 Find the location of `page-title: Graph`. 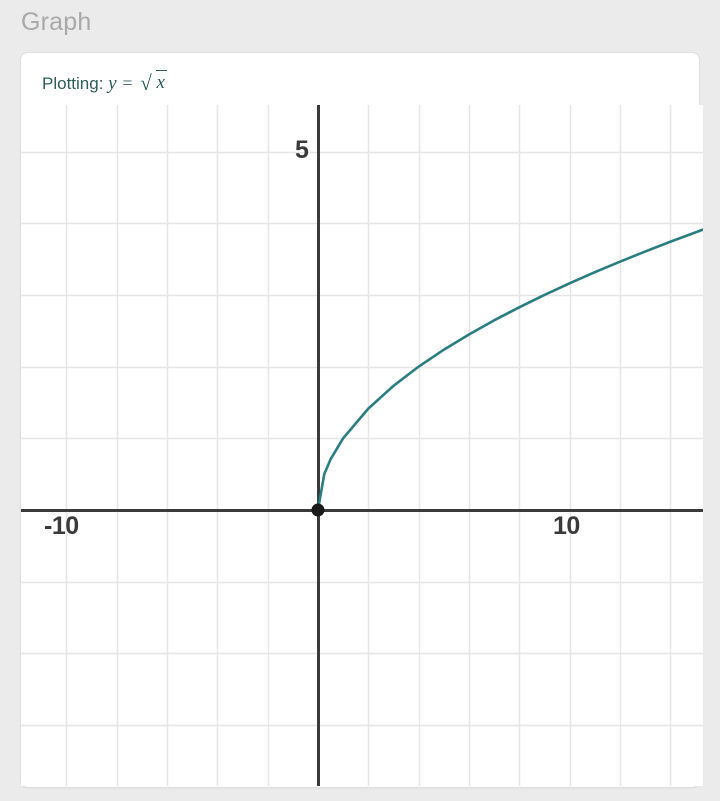

page-title: Graph is located at coordinates (56, 22).